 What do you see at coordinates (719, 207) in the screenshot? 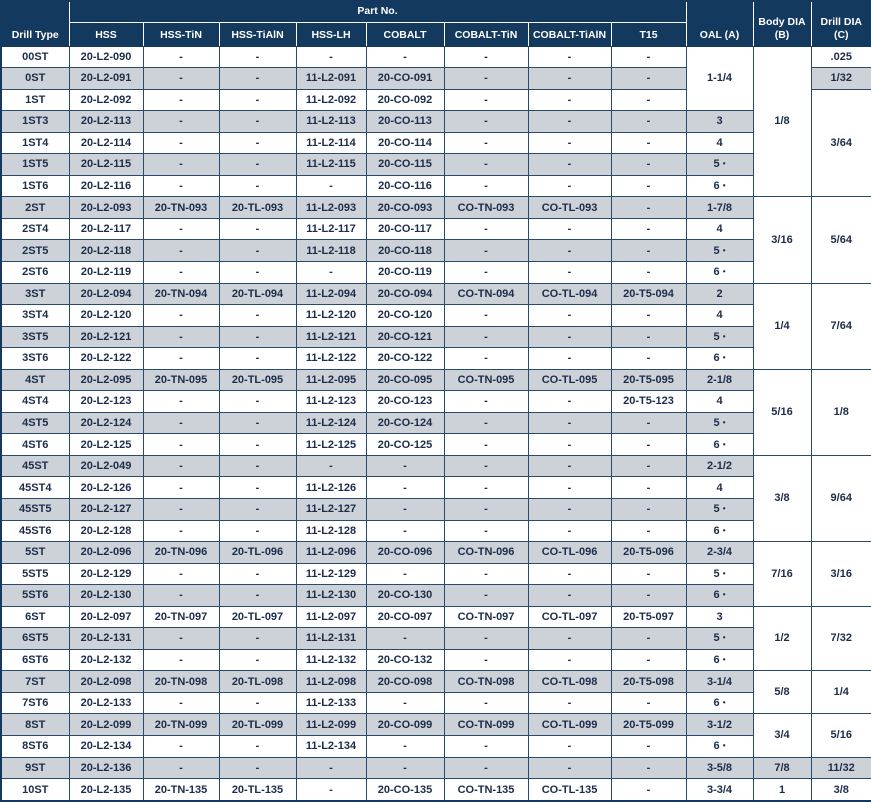
I see `oal-cell: 1-7/8` at bounding box center [719, 207].